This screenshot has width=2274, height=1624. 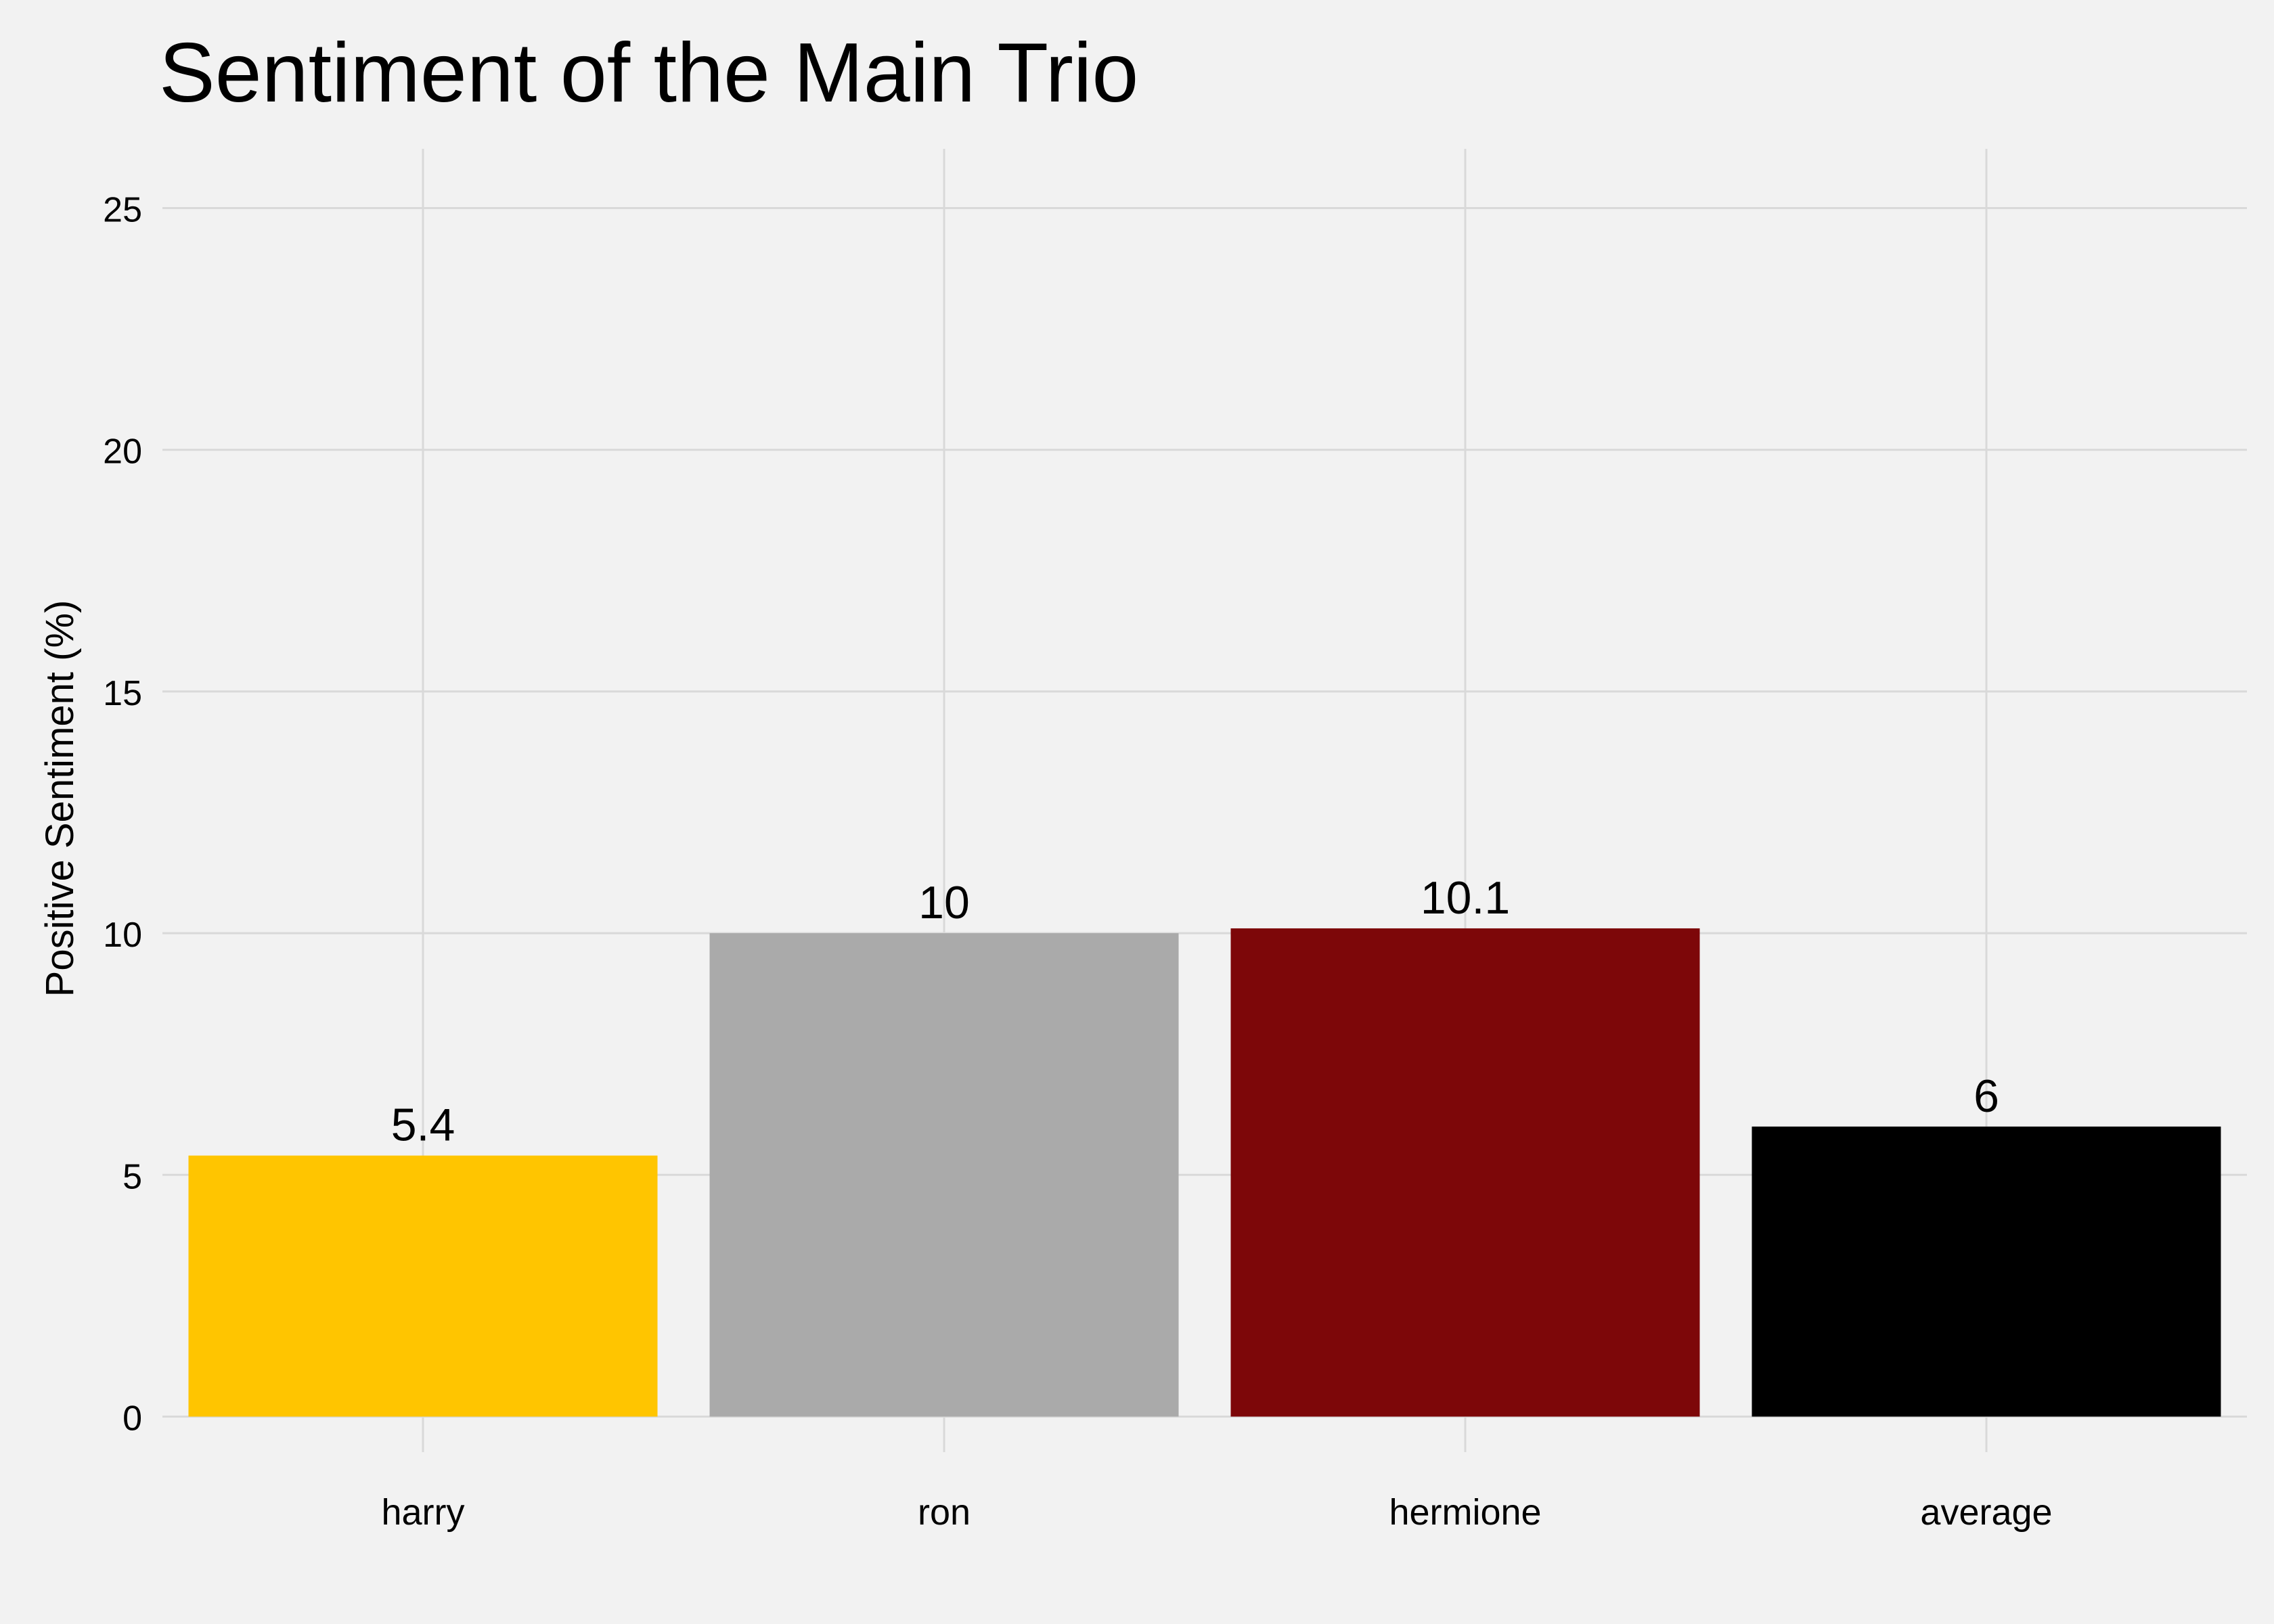 I want to click on y-tick-label: 5, so click(x=132, y=1176).